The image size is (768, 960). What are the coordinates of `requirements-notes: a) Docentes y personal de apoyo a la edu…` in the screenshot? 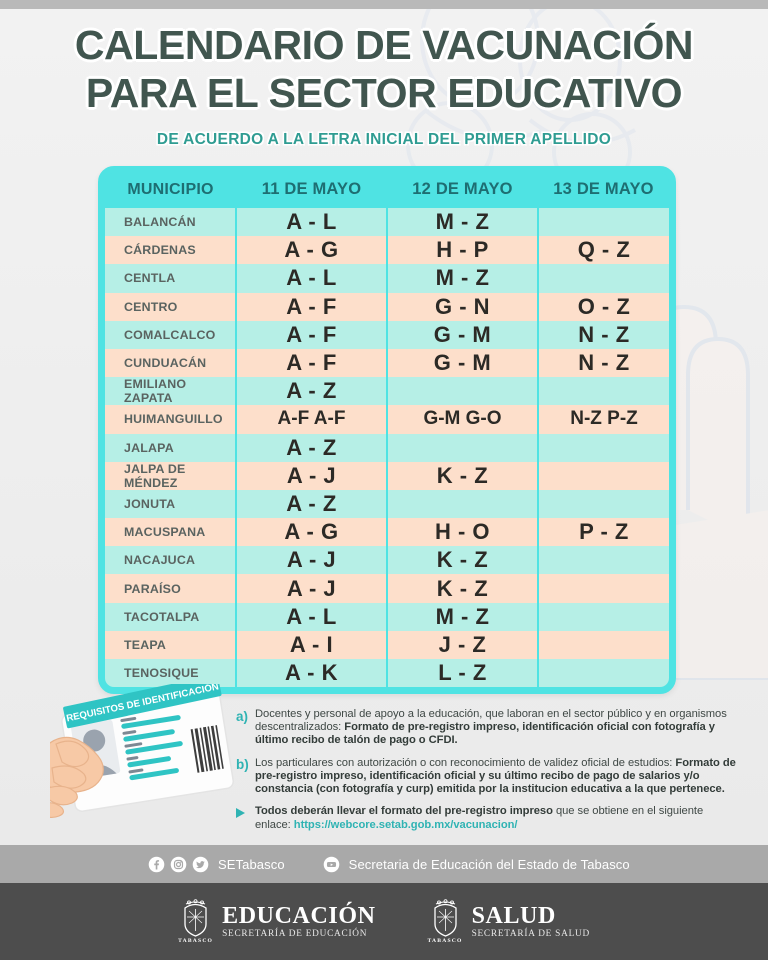 It's located at (486, 774).